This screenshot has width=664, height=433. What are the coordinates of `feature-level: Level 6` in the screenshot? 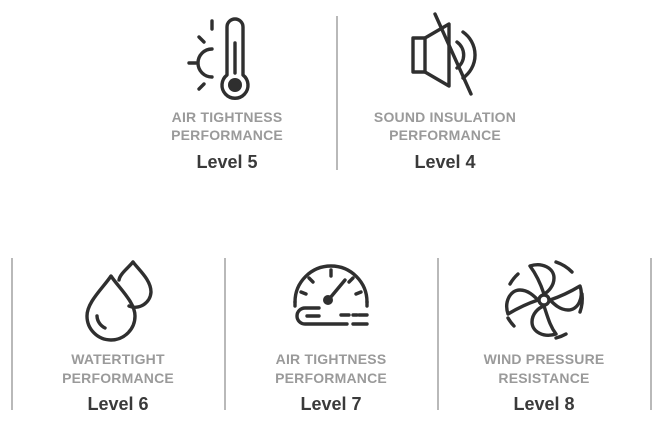 It's located at (118, 404).